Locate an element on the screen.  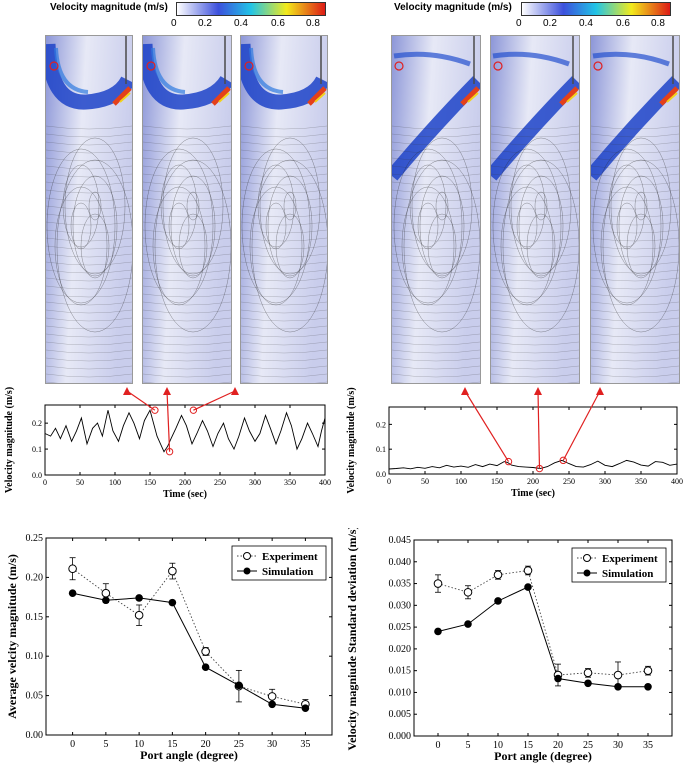
y-tick-label: 0.045 is located at coordinates (400, 540).